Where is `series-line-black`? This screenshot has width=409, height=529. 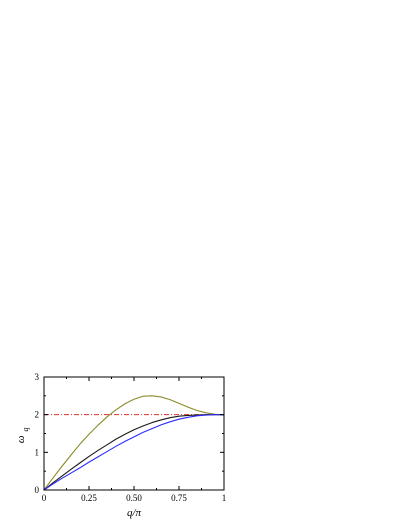 series-line-black is located at coordinates (133, 452).